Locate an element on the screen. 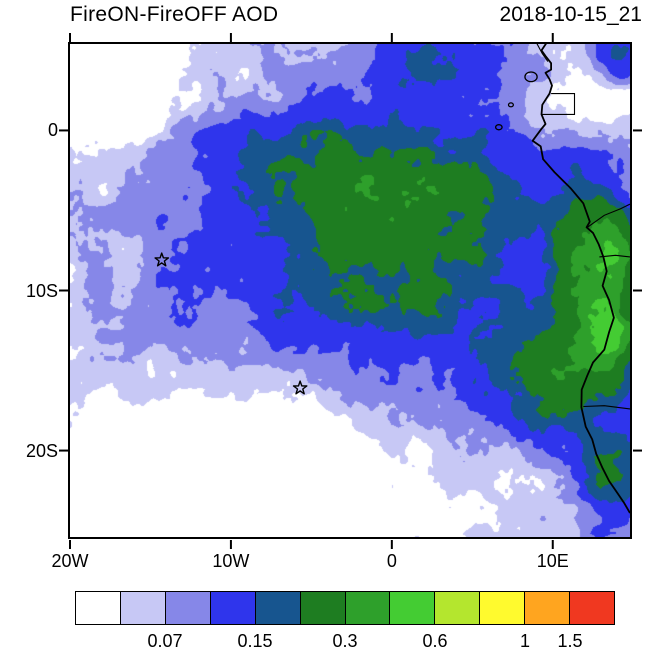 This screenshot has width=650, height=667. colorbar-tick-label: 1.5 is located at coordinates (570, 641).